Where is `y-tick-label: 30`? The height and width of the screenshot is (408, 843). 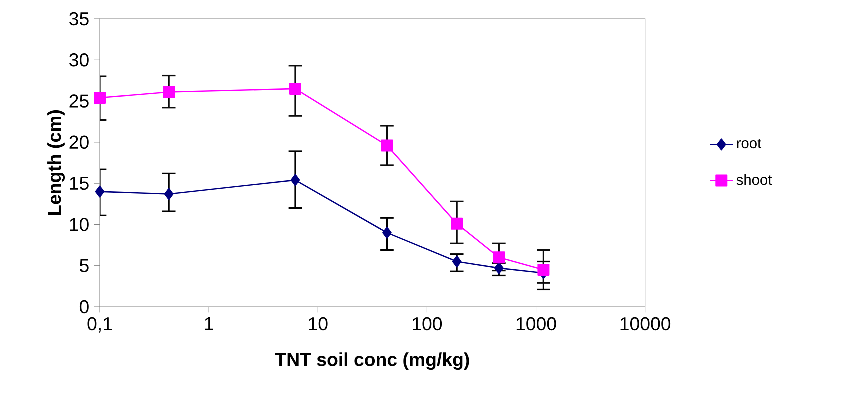
y-tick-label: 30 is located at coordinates (79, 60).